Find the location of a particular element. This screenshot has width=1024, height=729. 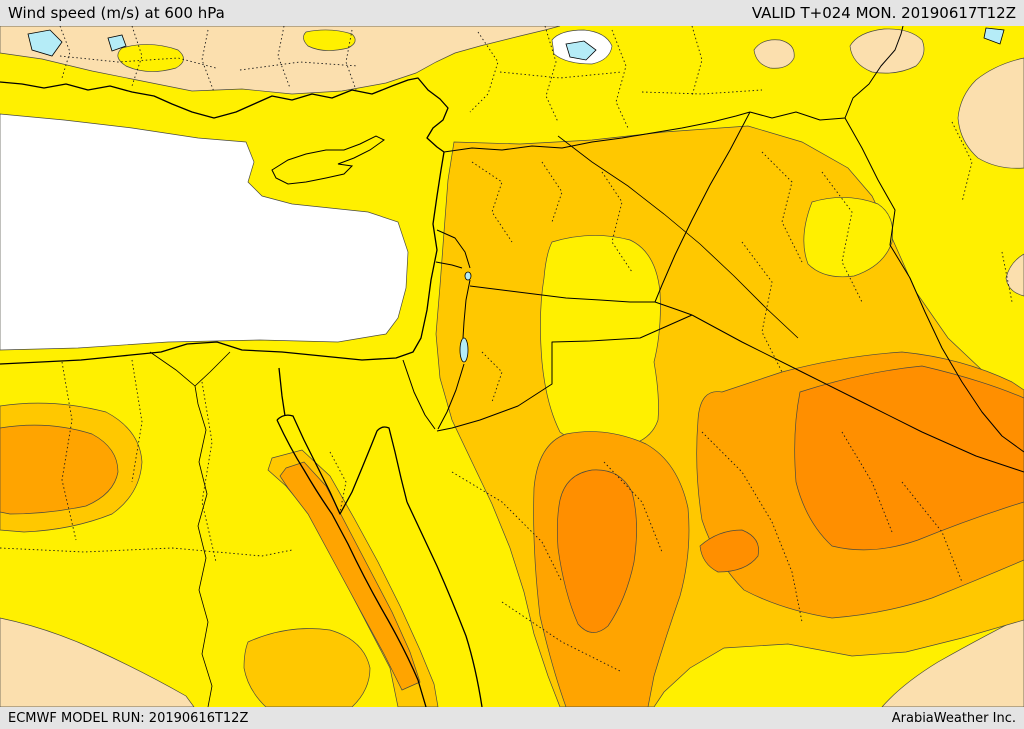

yellow-patches is located at coordinates (236, 50).